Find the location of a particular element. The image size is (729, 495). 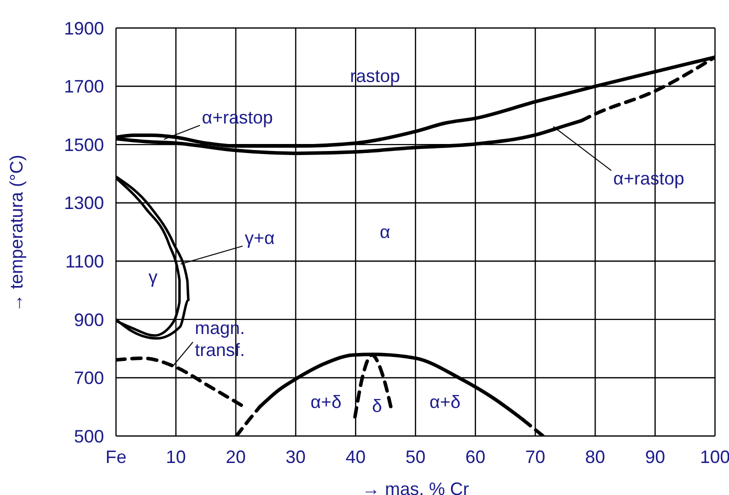

x-tick-label: 90 is located at coordinates (655, 456).